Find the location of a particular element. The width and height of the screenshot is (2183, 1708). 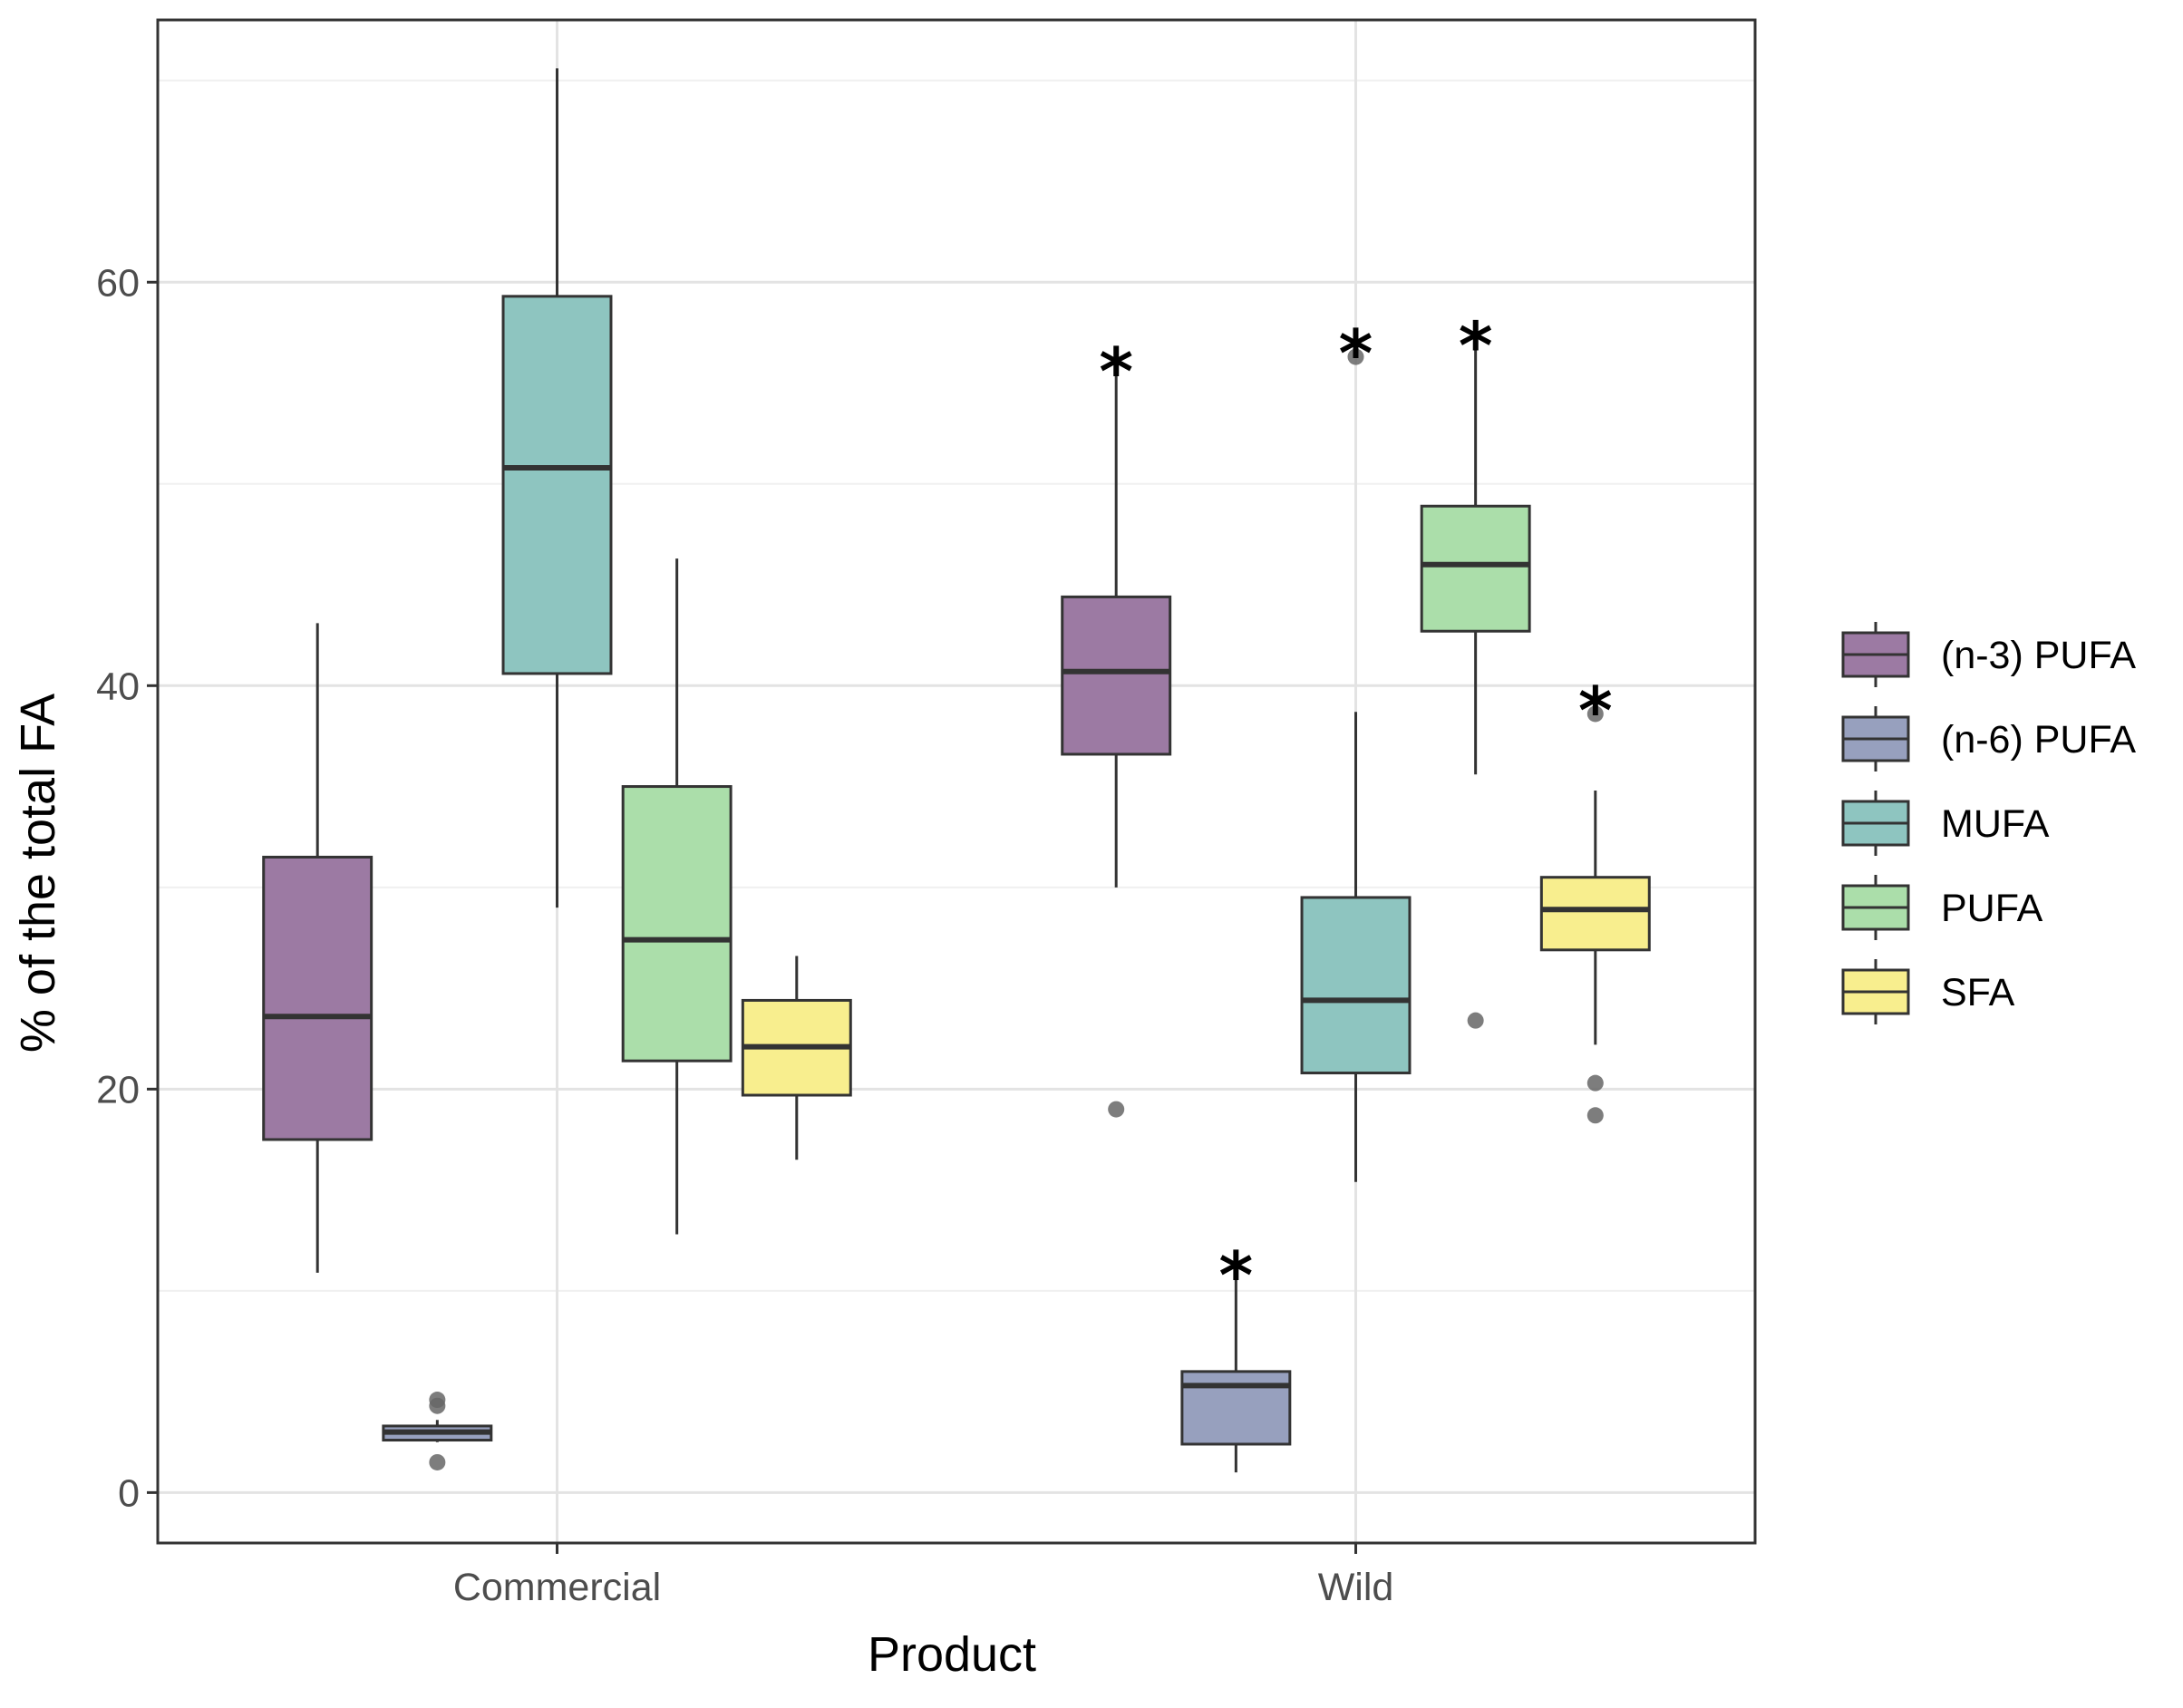

x-tick-label: Wild is located at coordinates (1356, 1587).